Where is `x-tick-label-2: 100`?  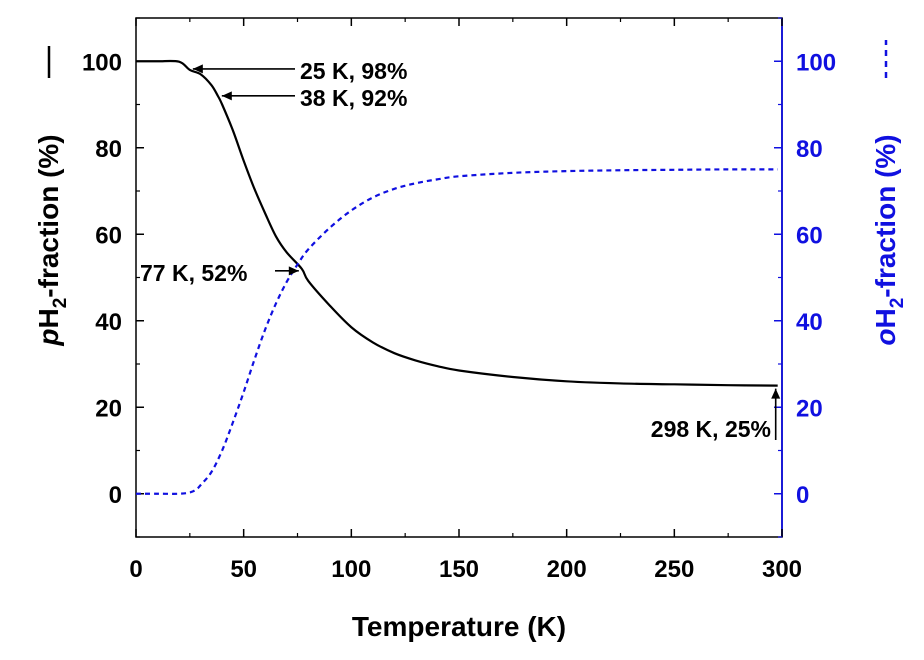
x-tick-label-2: 100 is located at coordinates (351, 569).